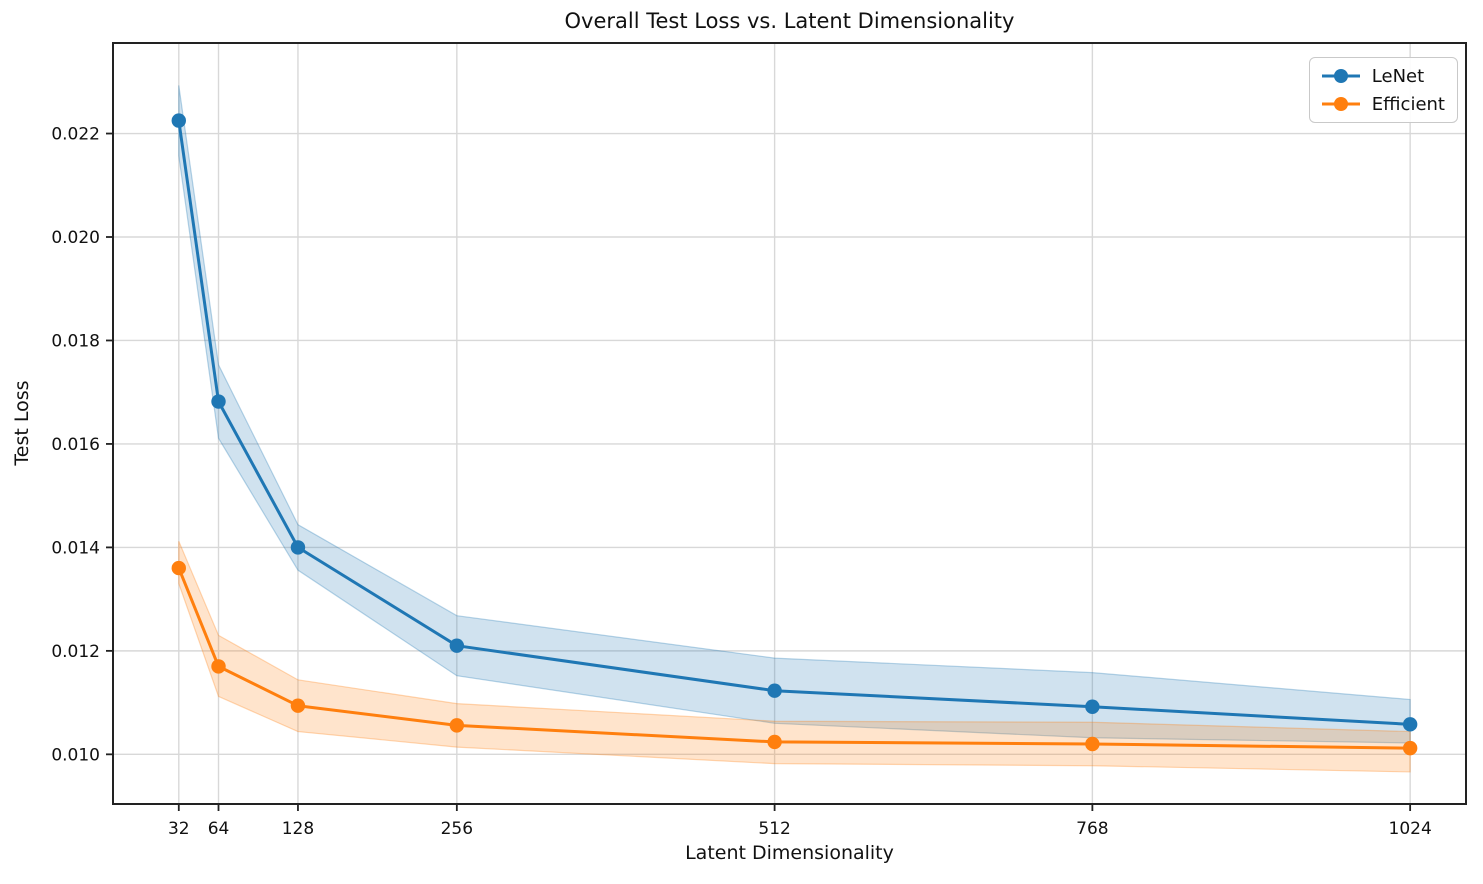 The image size is (1483, 884). What do you see at coordinates (1092, 829) in the screenshot?
I see `x-tick-label: 768` at bounding box center [1092, 829].